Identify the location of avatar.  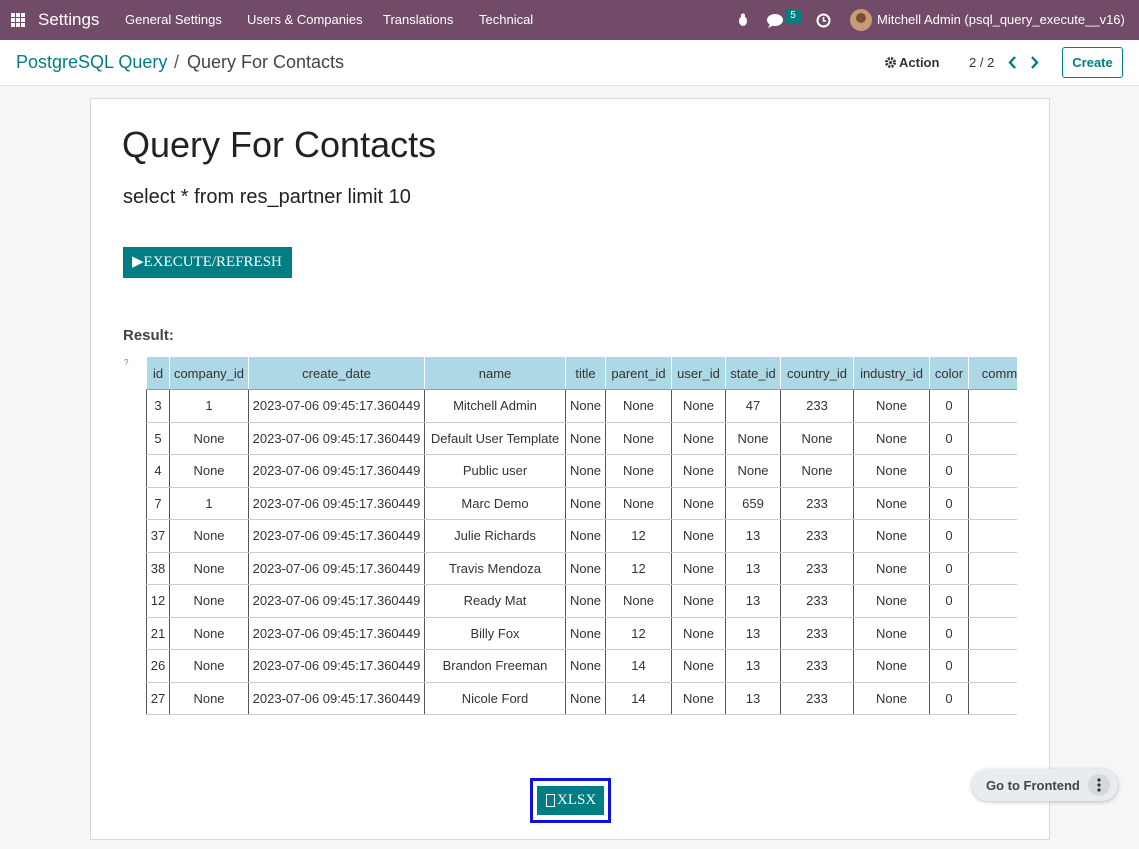
(861, 20).